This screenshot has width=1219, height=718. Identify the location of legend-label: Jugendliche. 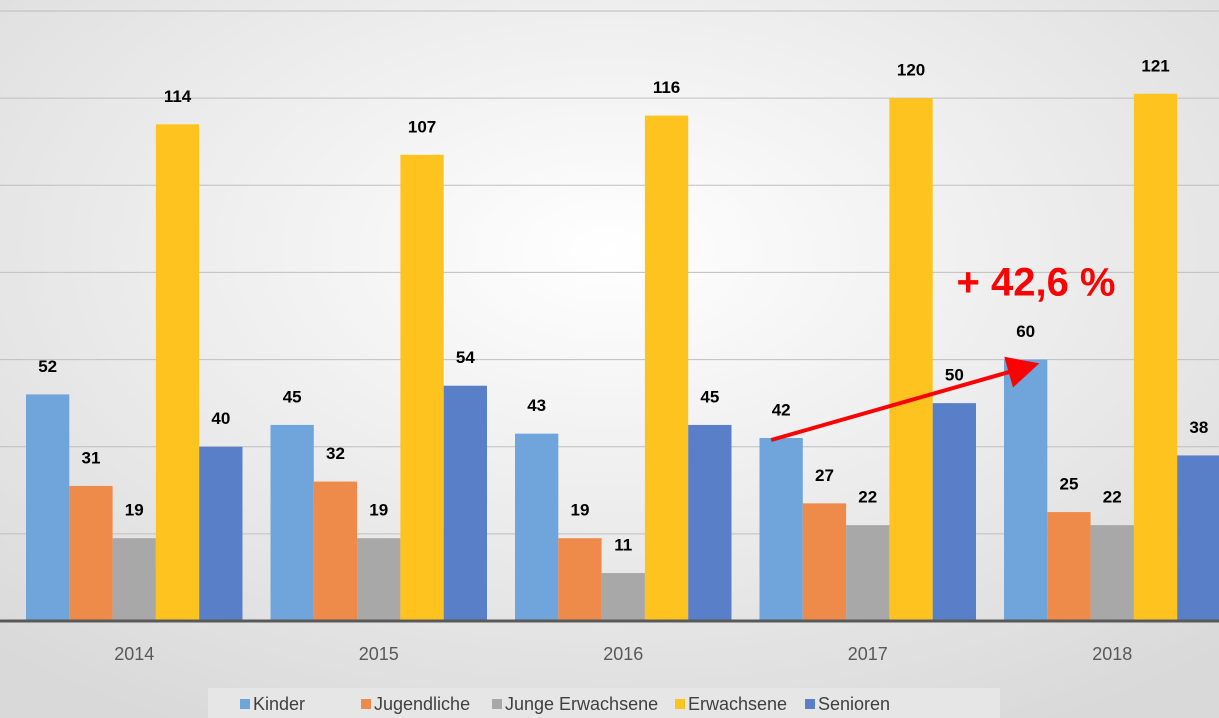
(422, 704).